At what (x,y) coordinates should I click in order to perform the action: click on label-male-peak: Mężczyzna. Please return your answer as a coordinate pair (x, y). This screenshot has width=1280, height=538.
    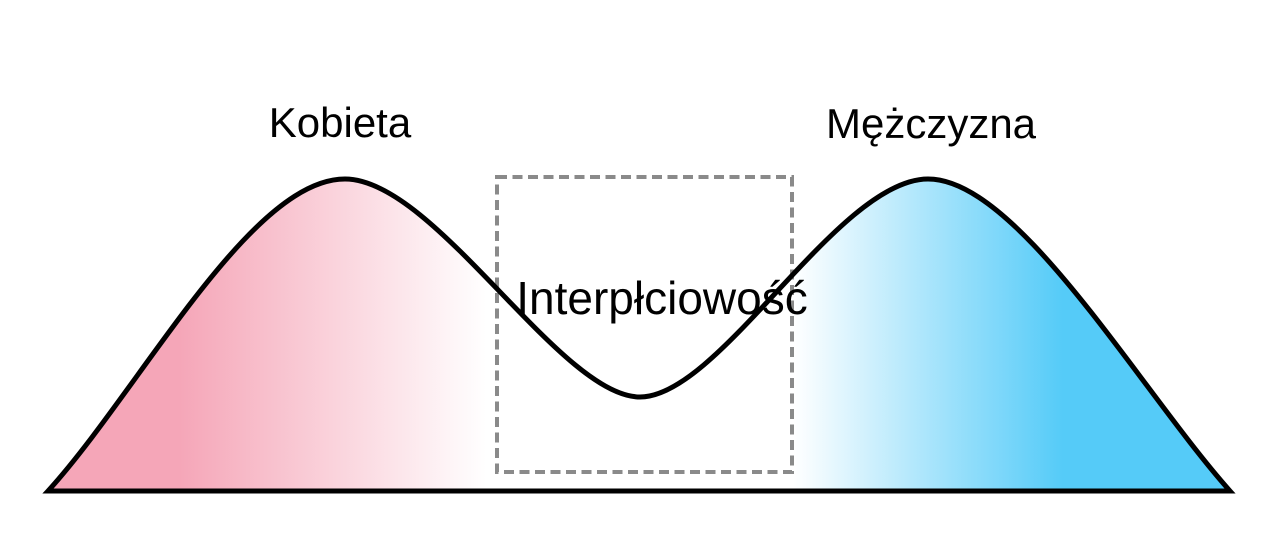
    Looking at the image, I should click on (931, 123).